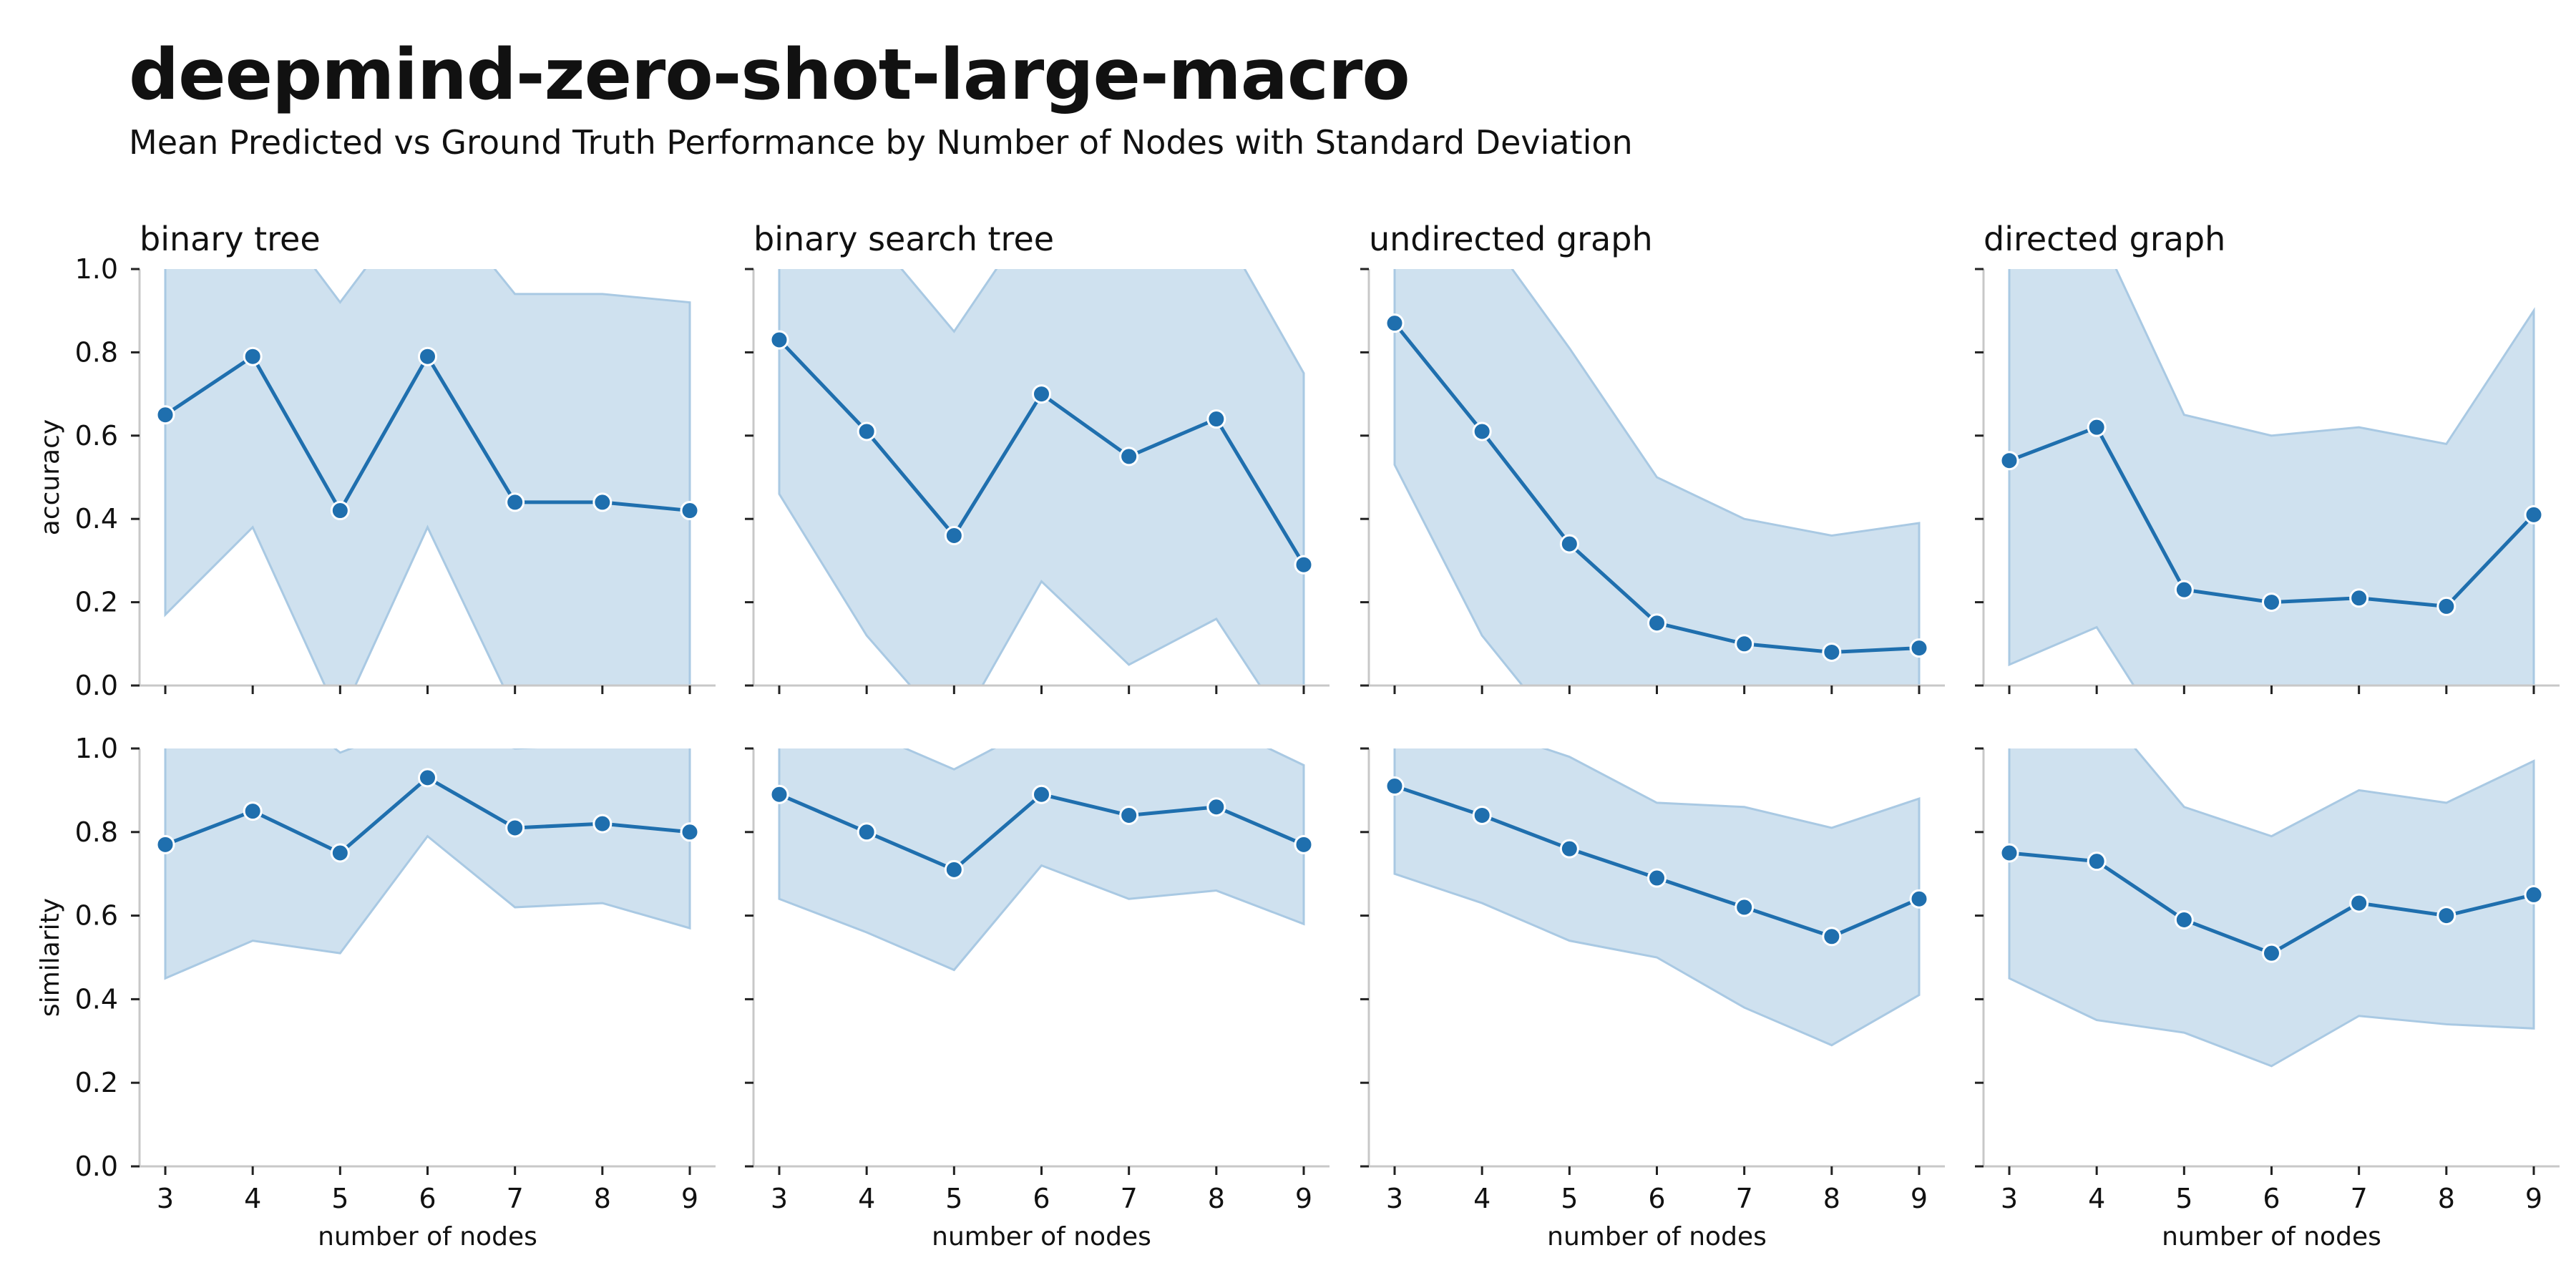  What do you see at coordinates (769, 75) in the screenshot?
I see `figure-title: deepmind-zero-shot-large-macro` at bounding box center [769, 75].